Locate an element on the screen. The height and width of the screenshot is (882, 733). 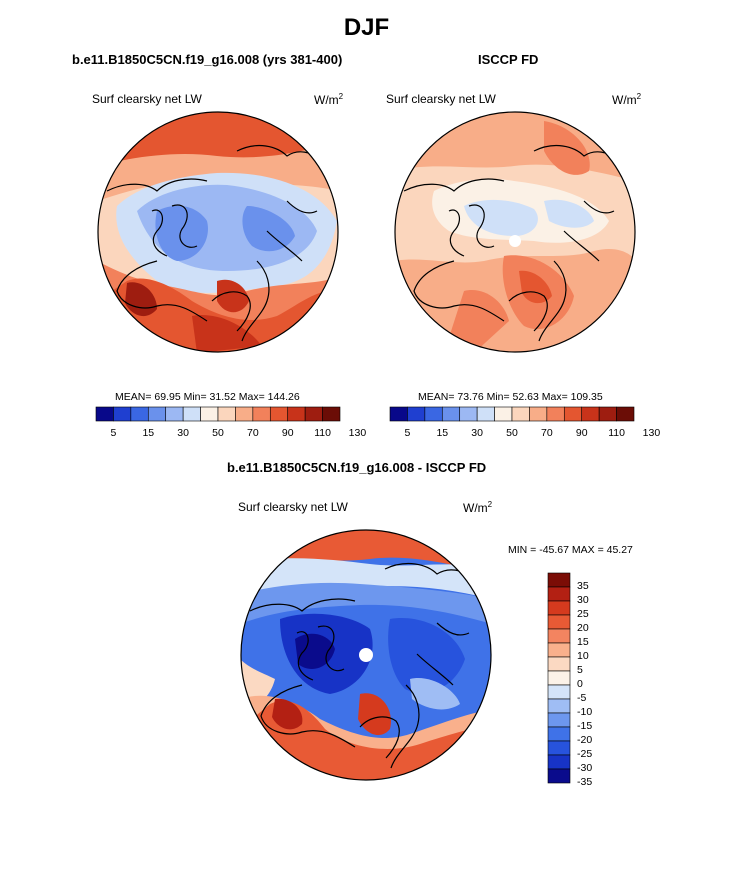
diff-colorbar-tick: -20 is located at coordinates (585, 739).